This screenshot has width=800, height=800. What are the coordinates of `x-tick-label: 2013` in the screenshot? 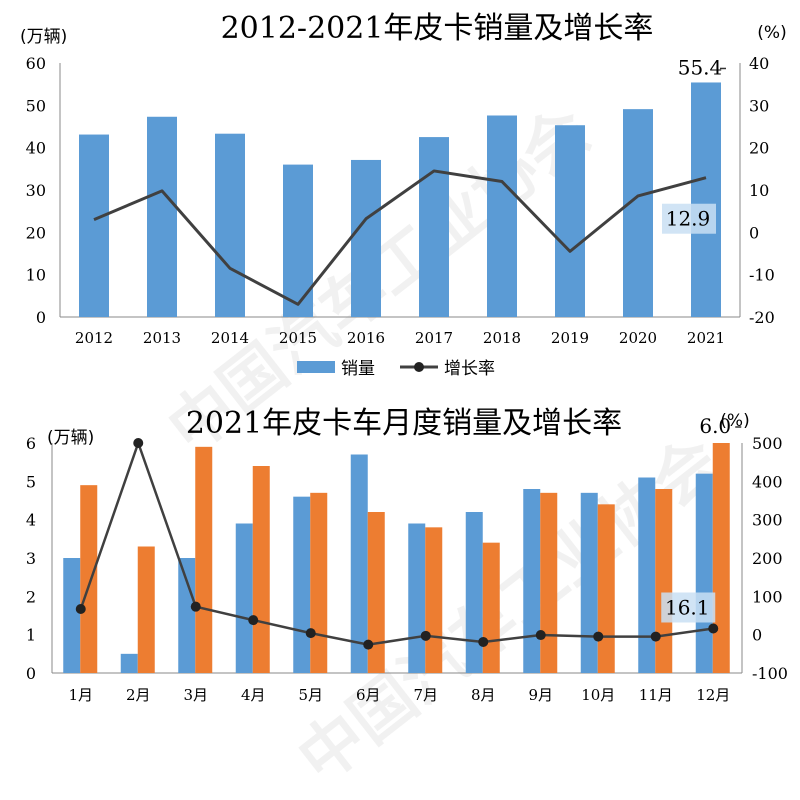 It's located at (162, 338).